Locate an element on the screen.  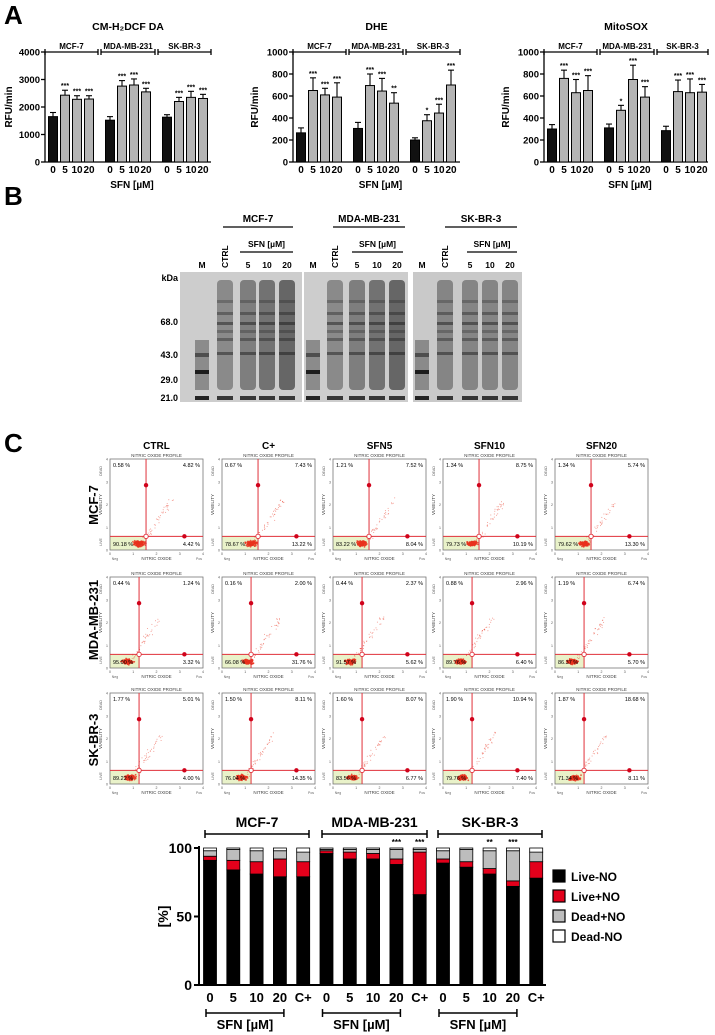
quadrant-percent-lower-left: 83.22 % is located at coordinates (346, 545).